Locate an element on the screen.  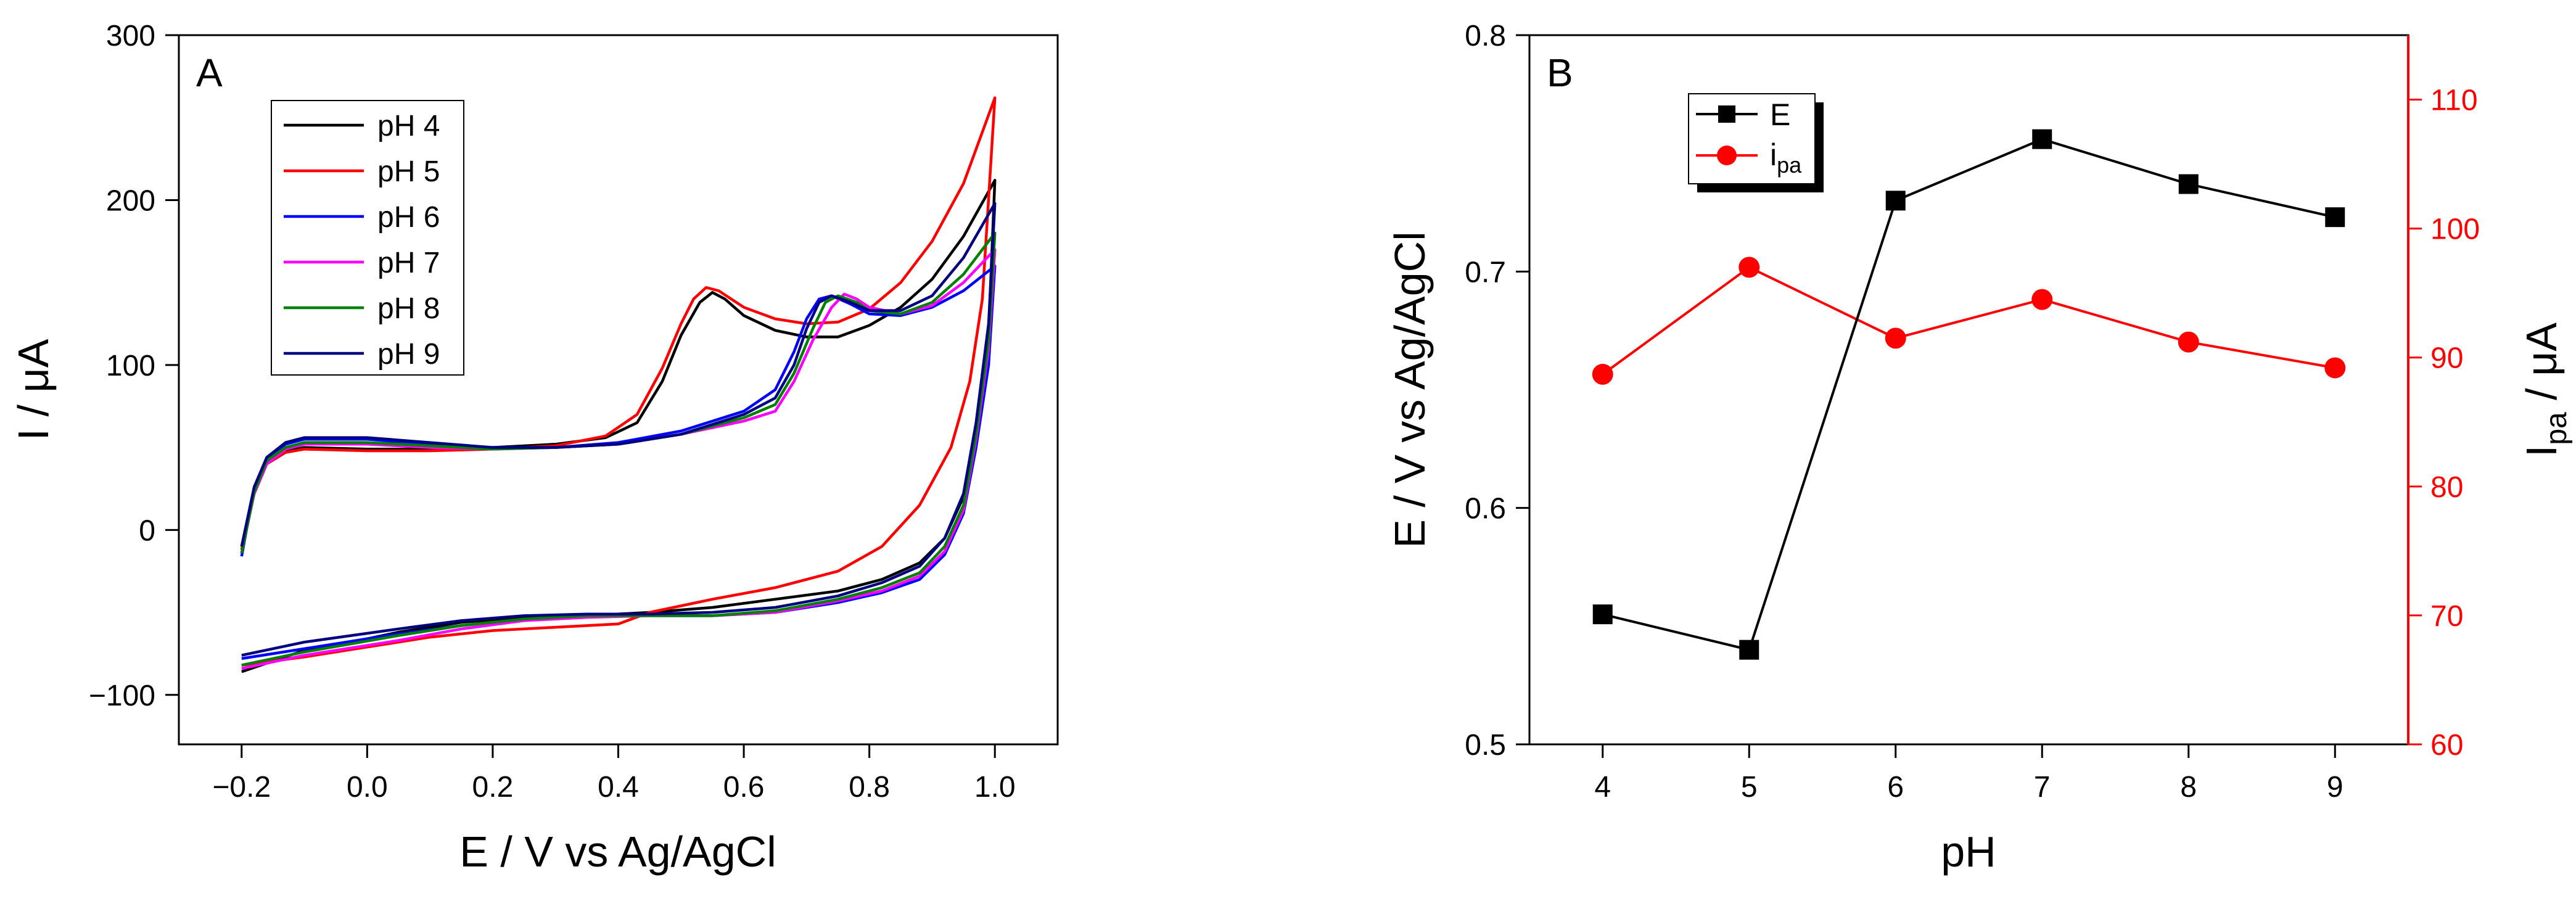
panel-b-left-y-ticks: 0.5 0.6 0.7 0.8 is located at coordinates (1497, 391).